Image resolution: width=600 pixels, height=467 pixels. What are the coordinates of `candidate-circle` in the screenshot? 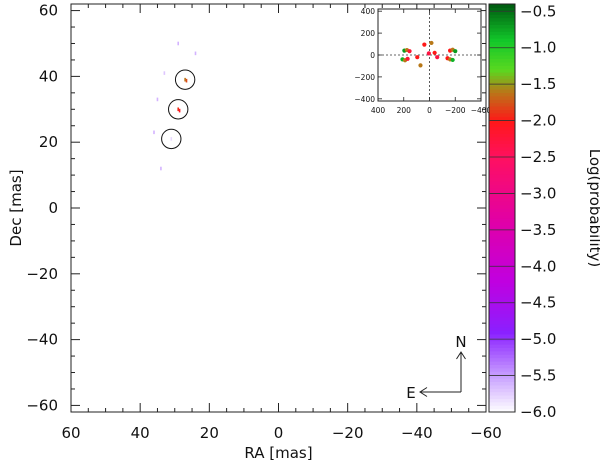 It's located at (185, 79).